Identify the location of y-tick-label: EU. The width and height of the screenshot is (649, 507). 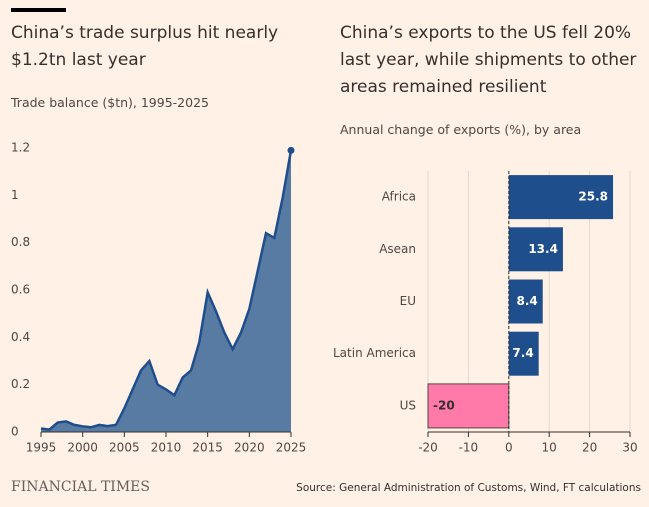
(408, 301).